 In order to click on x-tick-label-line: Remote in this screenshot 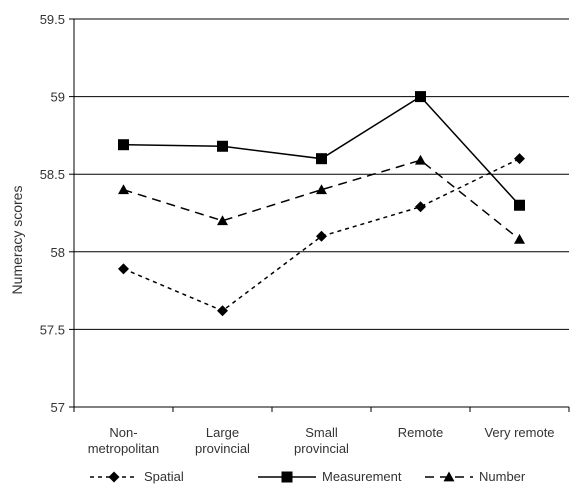, I will do `click(421, 432)`.